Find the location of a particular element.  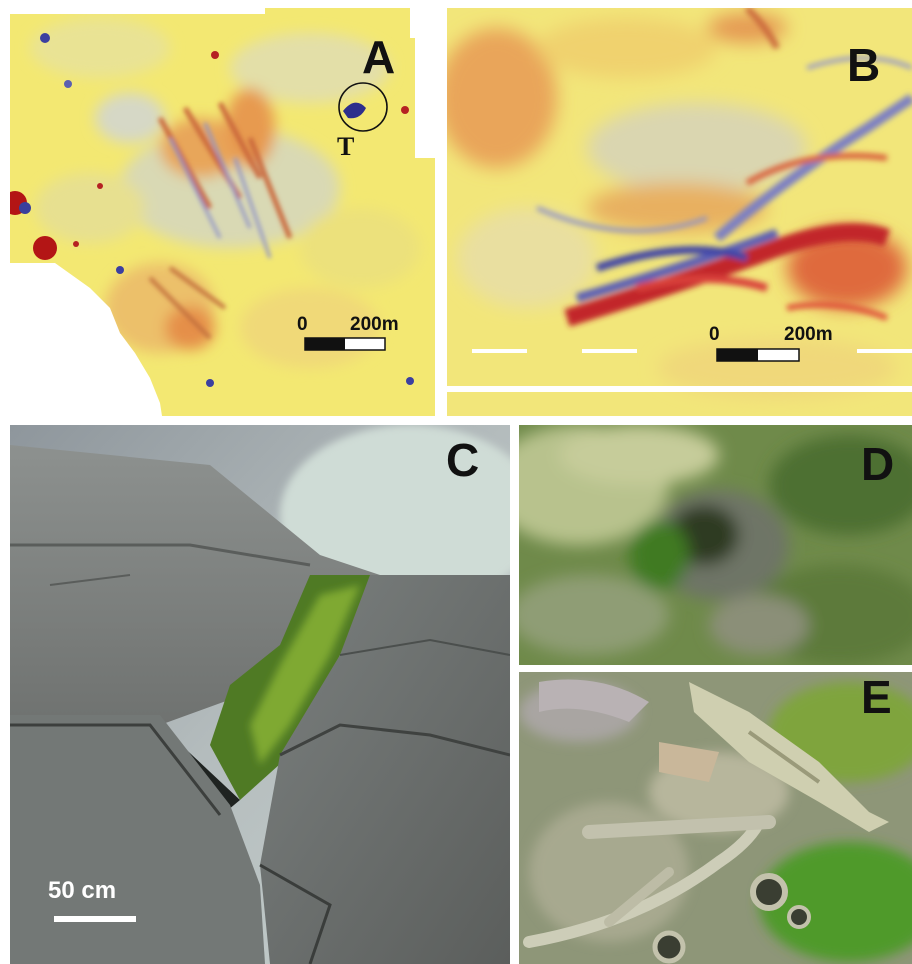

panel-e-letter: E is located at coordinates (876, 697).